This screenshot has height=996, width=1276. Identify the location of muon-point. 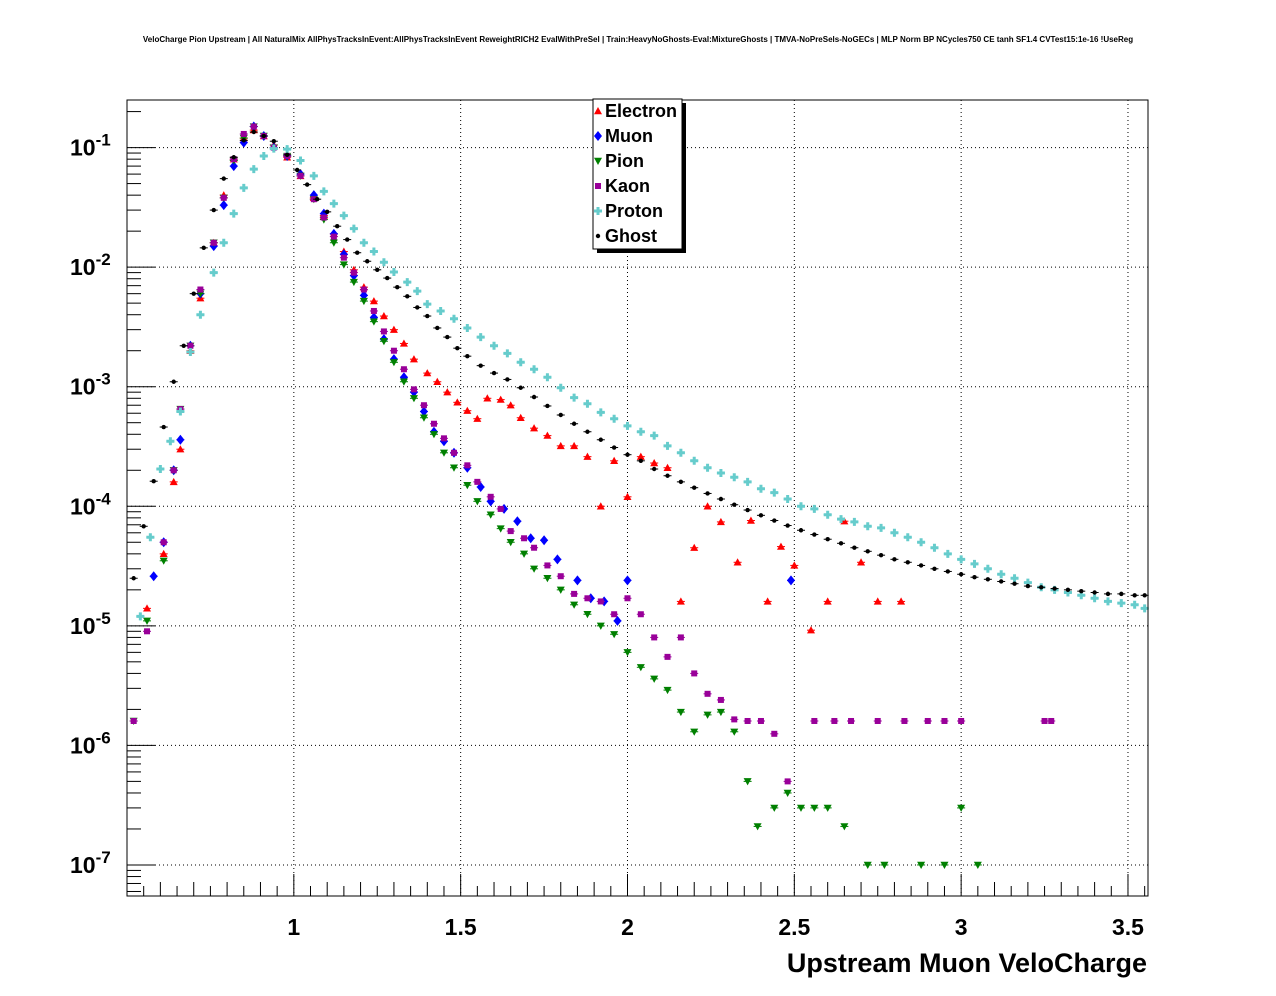
(557, 559).